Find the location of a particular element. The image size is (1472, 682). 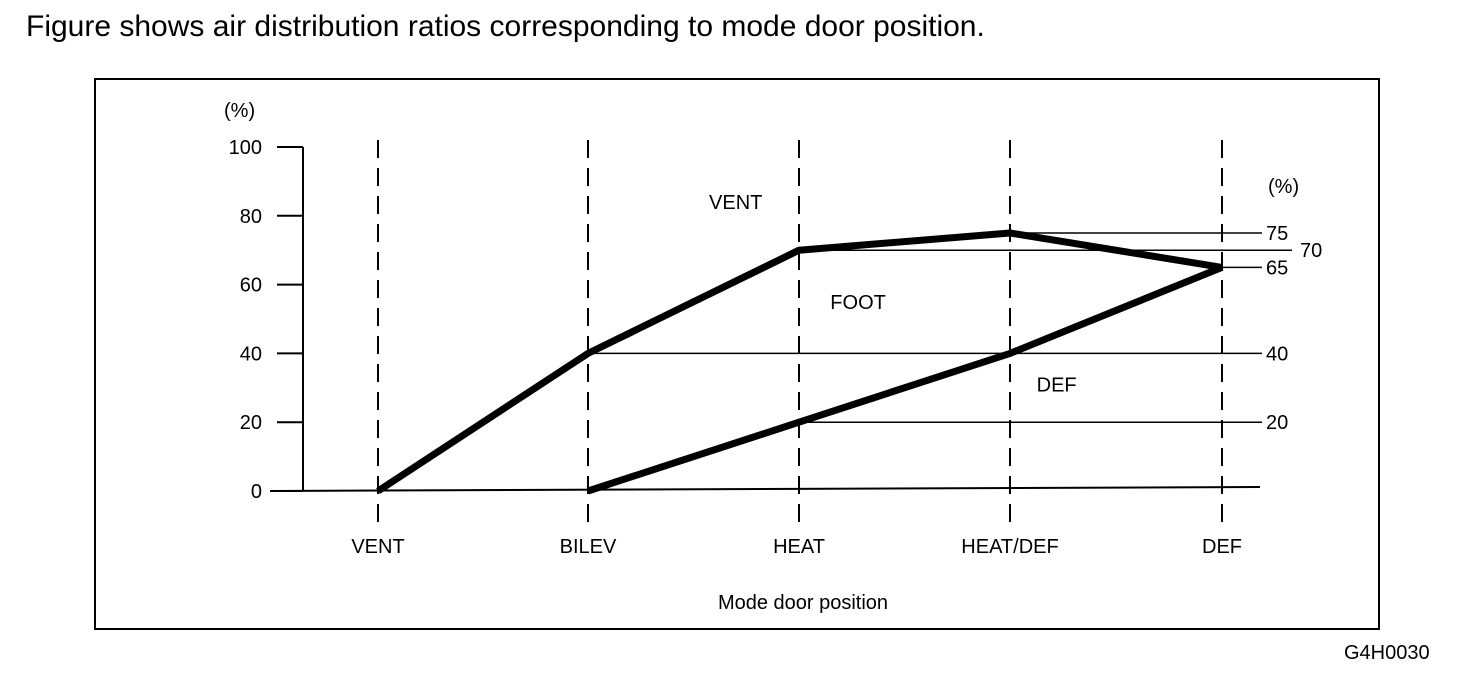

x-tick-label-heat: HEAT is located at coordinates (799, 547).